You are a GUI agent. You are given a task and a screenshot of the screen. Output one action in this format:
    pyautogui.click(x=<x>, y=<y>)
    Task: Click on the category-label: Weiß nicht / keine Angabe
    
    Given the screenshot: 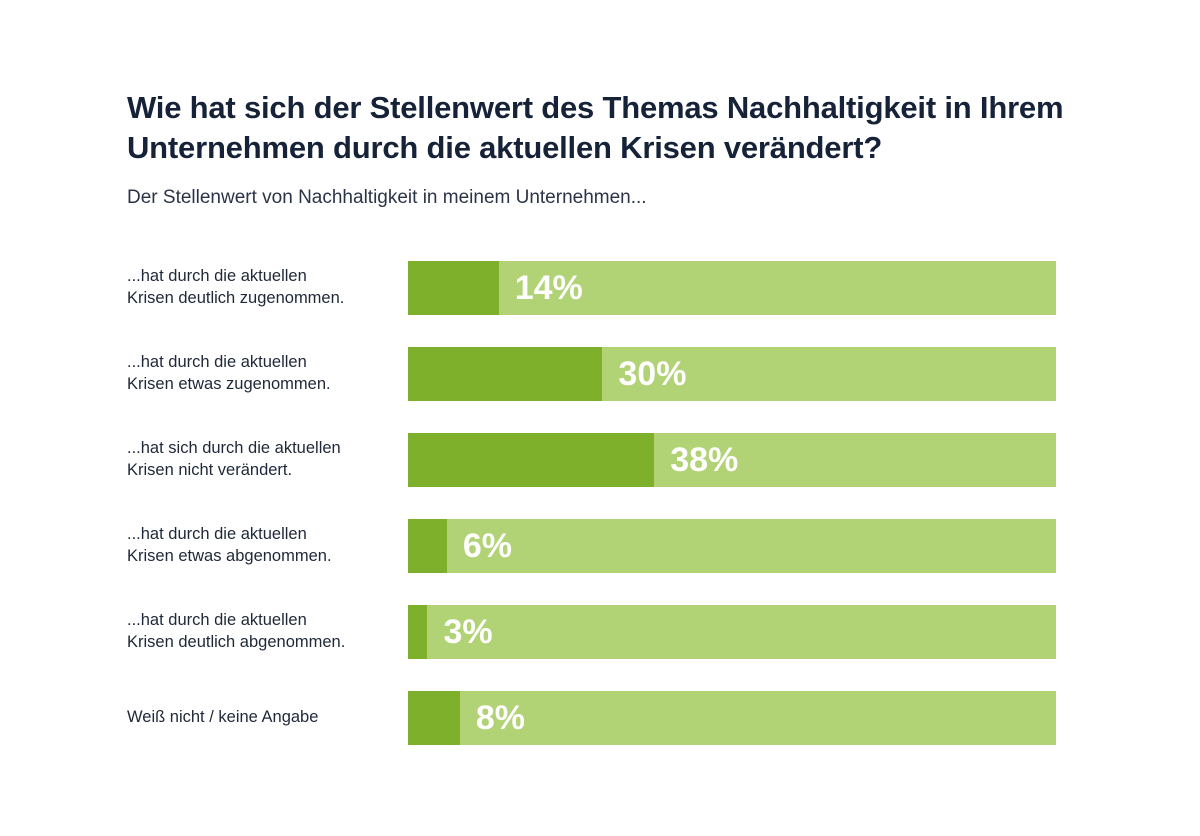 What is the action you would take?
    pyautogui.click(x=223, y=717)
    